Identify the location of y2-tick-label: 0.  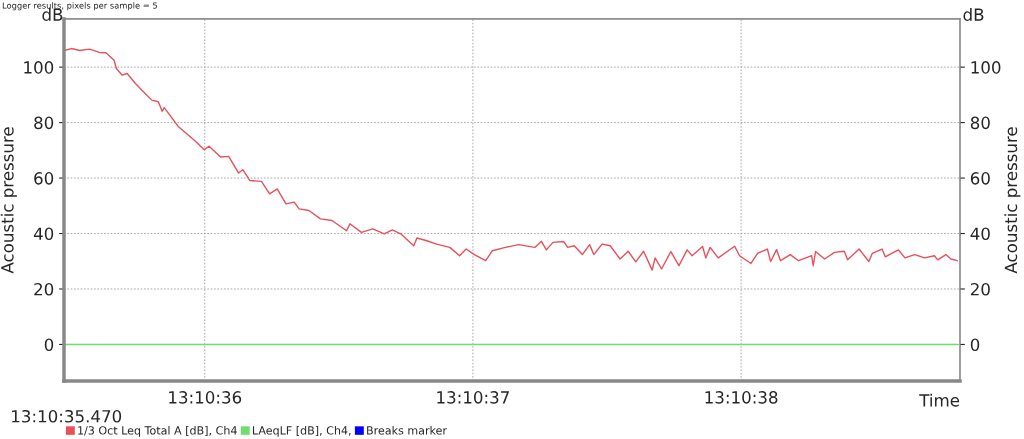
(975, 345).